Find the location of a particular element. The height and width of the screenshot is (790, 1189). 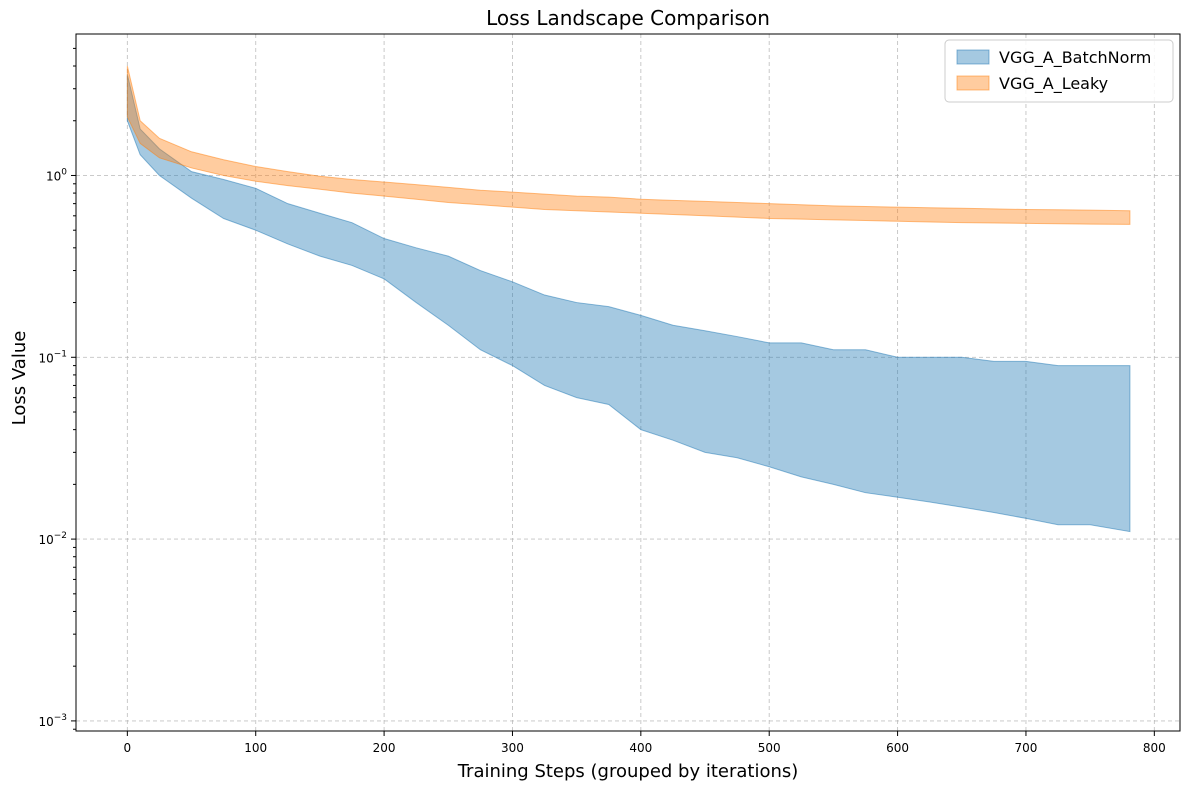

x-tick-label-8: 800 is located at coordinates (1154, 748).